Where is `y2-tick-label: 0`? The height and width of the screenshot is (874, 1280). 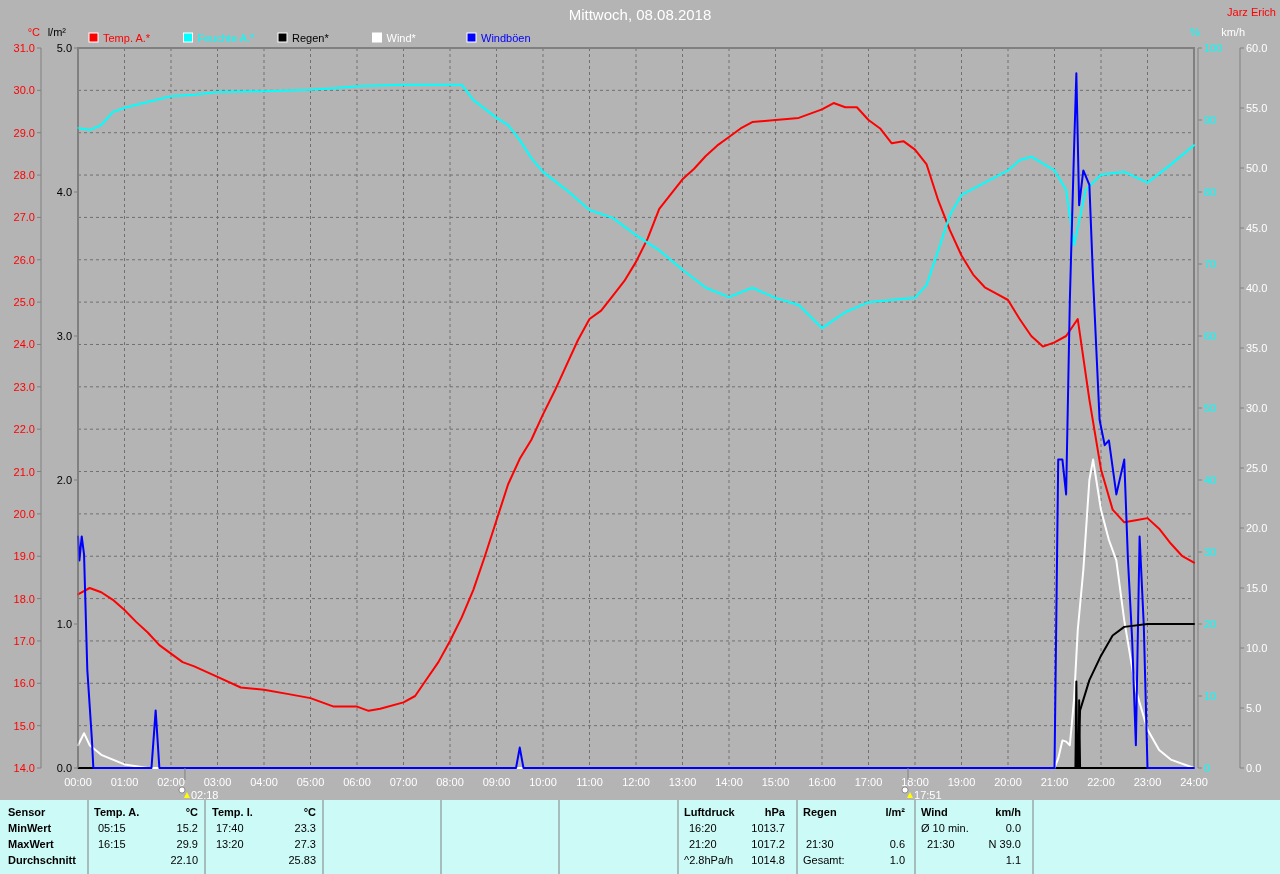 y2-tick-label: 0 is located at coordinates (1207, 768).